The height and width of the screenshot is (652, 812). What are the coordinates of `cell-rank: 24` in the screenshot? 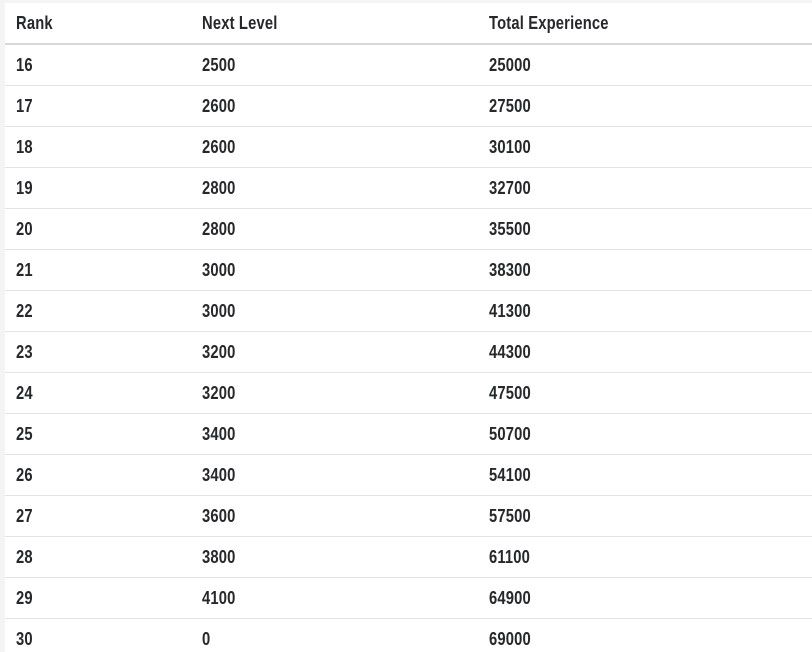 It's located at (98, 393).